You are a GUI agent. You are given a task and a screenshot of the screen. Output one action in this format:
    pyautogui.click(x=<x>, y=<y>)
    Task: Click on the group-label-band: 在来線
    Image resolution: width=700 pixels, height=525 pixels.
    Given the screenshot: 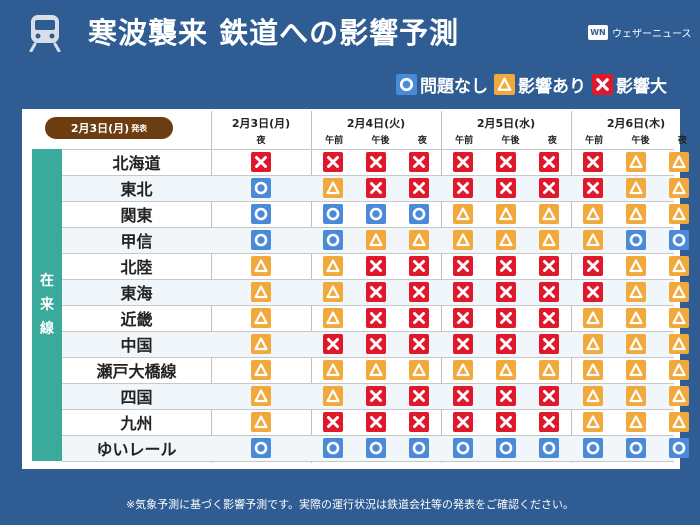 What is the action you would take?
    pyautogui.click(x=47, y=305)
    